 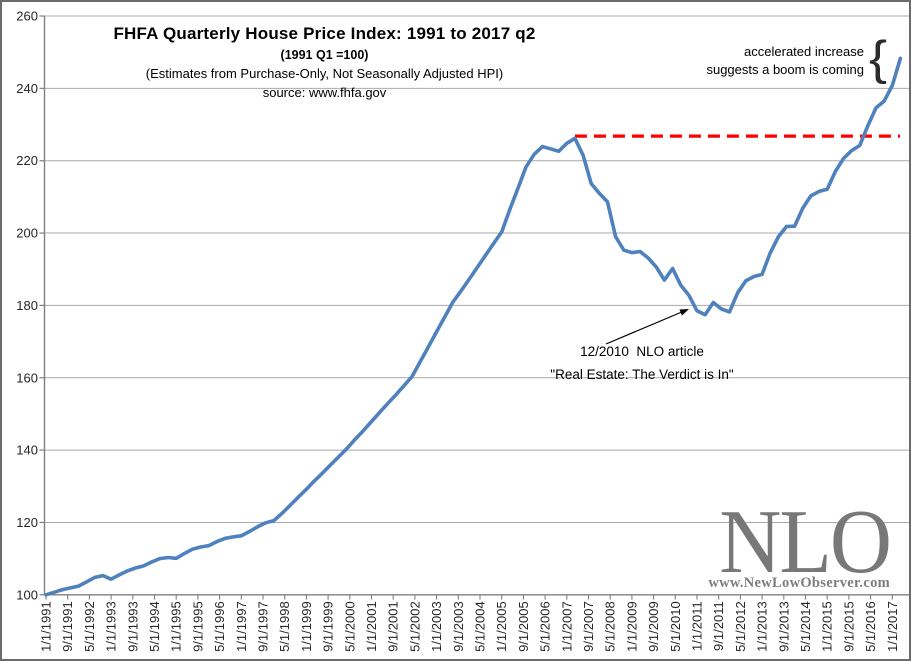 What do you see at coordinates (27, 450) in the screenshot?
I see `svg-text: 140` at bounding box center [27, 450].